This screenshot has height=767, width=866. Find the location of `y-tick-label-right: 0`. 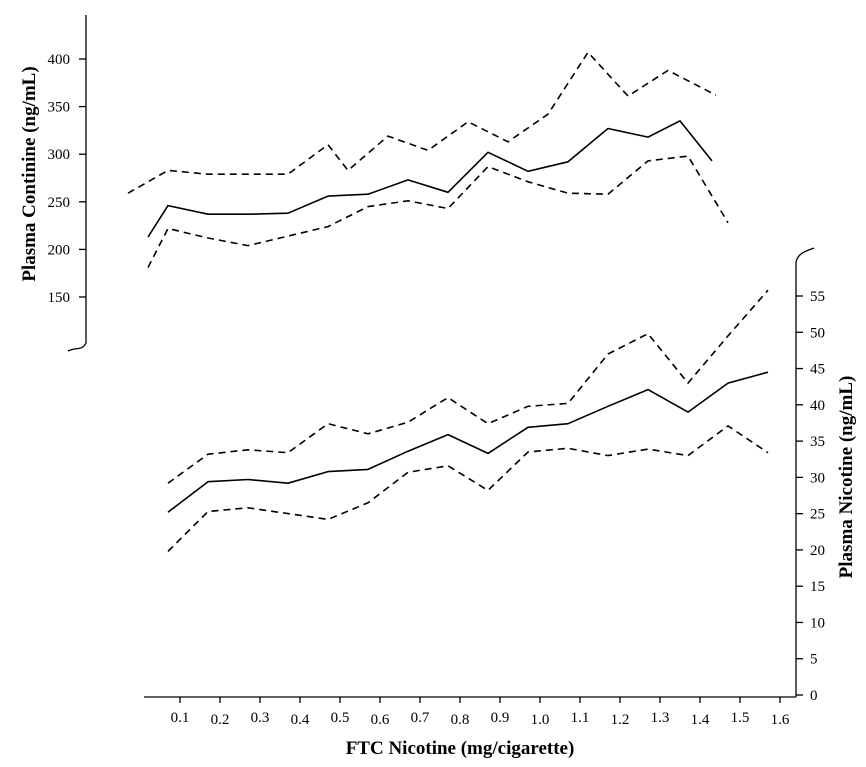

y-tick-label-right: 0 is located at coordinates (814, 696).